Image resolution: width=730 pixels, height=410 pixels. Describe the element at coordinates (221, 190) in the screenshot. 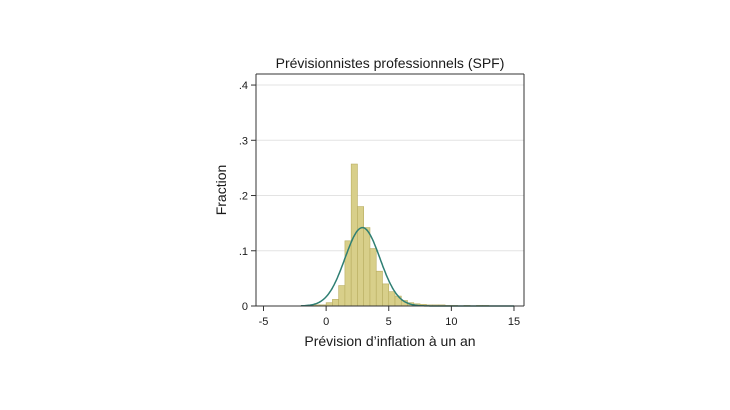

I see `y-axis-label: Fraction` at that location.